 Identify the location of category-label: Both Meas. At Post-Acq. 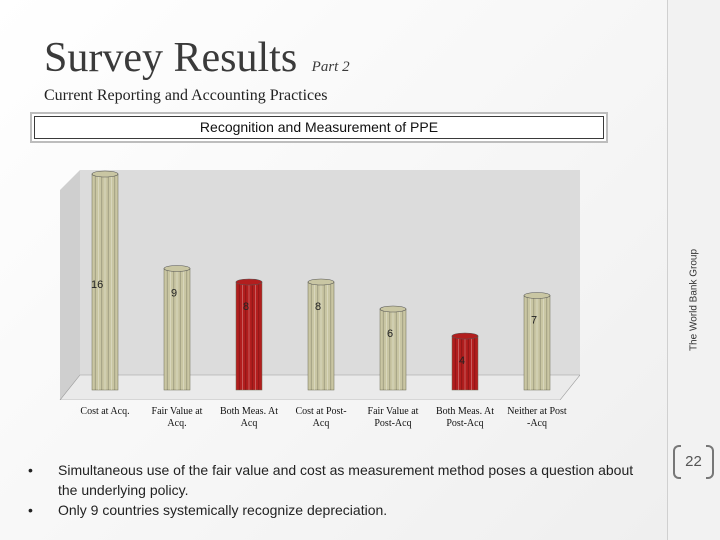
(465, 418).